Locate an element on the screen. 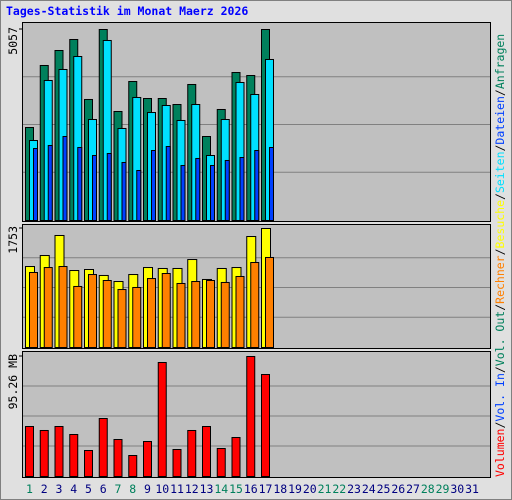 The width and height of the screenshot is (512, 500). x-tick-label: 17 is located at coordinates (266, 489).